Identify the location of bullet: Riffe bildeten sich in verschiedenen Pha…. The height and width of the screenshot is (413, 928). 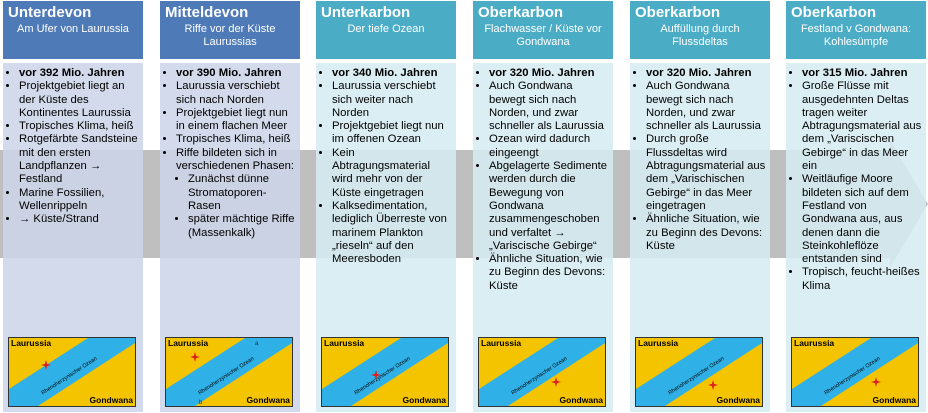
(236, 193).